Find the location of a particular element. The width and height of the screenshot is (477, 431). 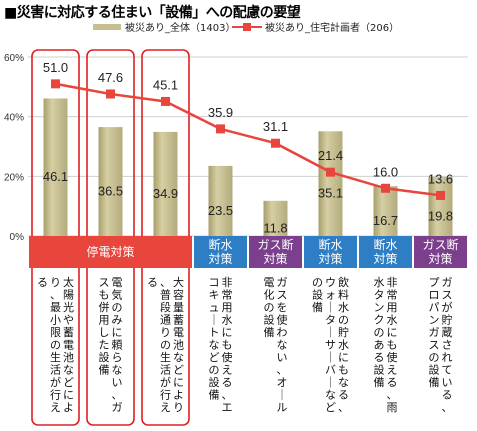

legend: 被災あり_全体（1403） 被災あり_住宅計画者（206） is located at coordinates (246, 27).